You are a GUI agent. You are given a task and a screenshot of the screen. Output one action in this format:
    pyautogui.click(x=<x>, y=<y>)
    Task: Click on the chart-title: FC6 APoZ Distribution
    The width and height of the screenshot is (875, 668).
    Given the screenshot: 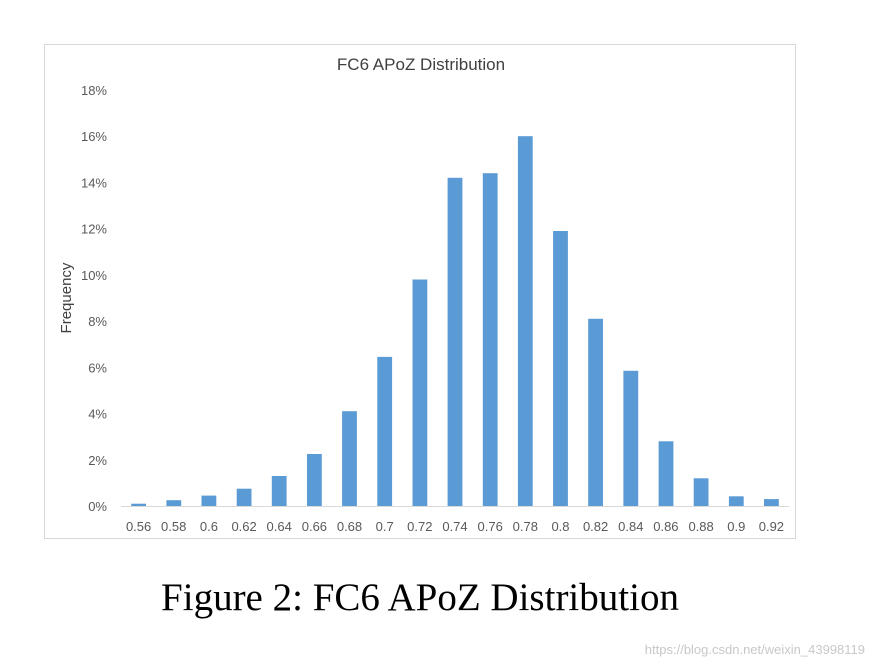 What is the action you would take?
    pyautogui.click(x=421, y=64)
    